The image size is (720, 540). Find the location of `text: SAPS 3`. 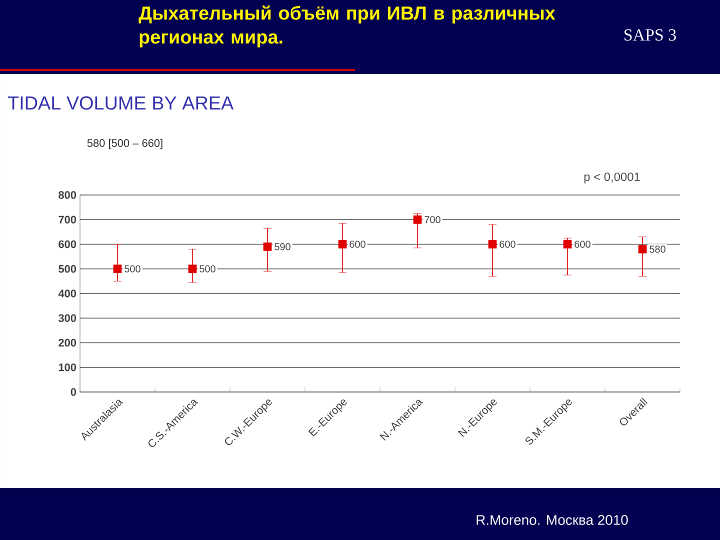

text: SAPS 3 is located at coordinates (650, 35).